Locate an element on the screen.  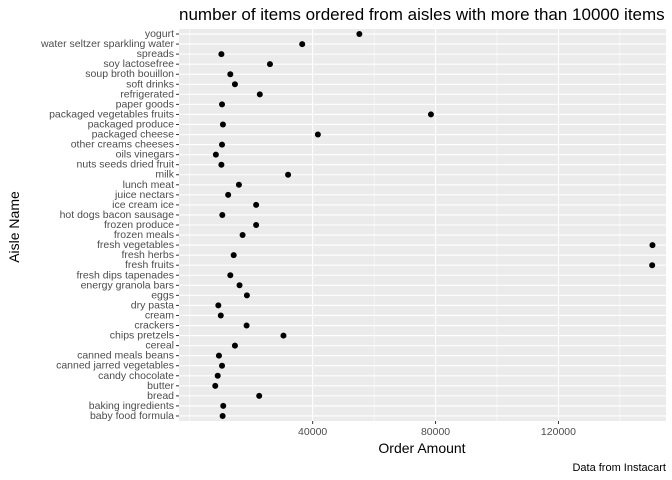
y-tick-label: packaged vegetables fruits is located at coordinates (111, 114).